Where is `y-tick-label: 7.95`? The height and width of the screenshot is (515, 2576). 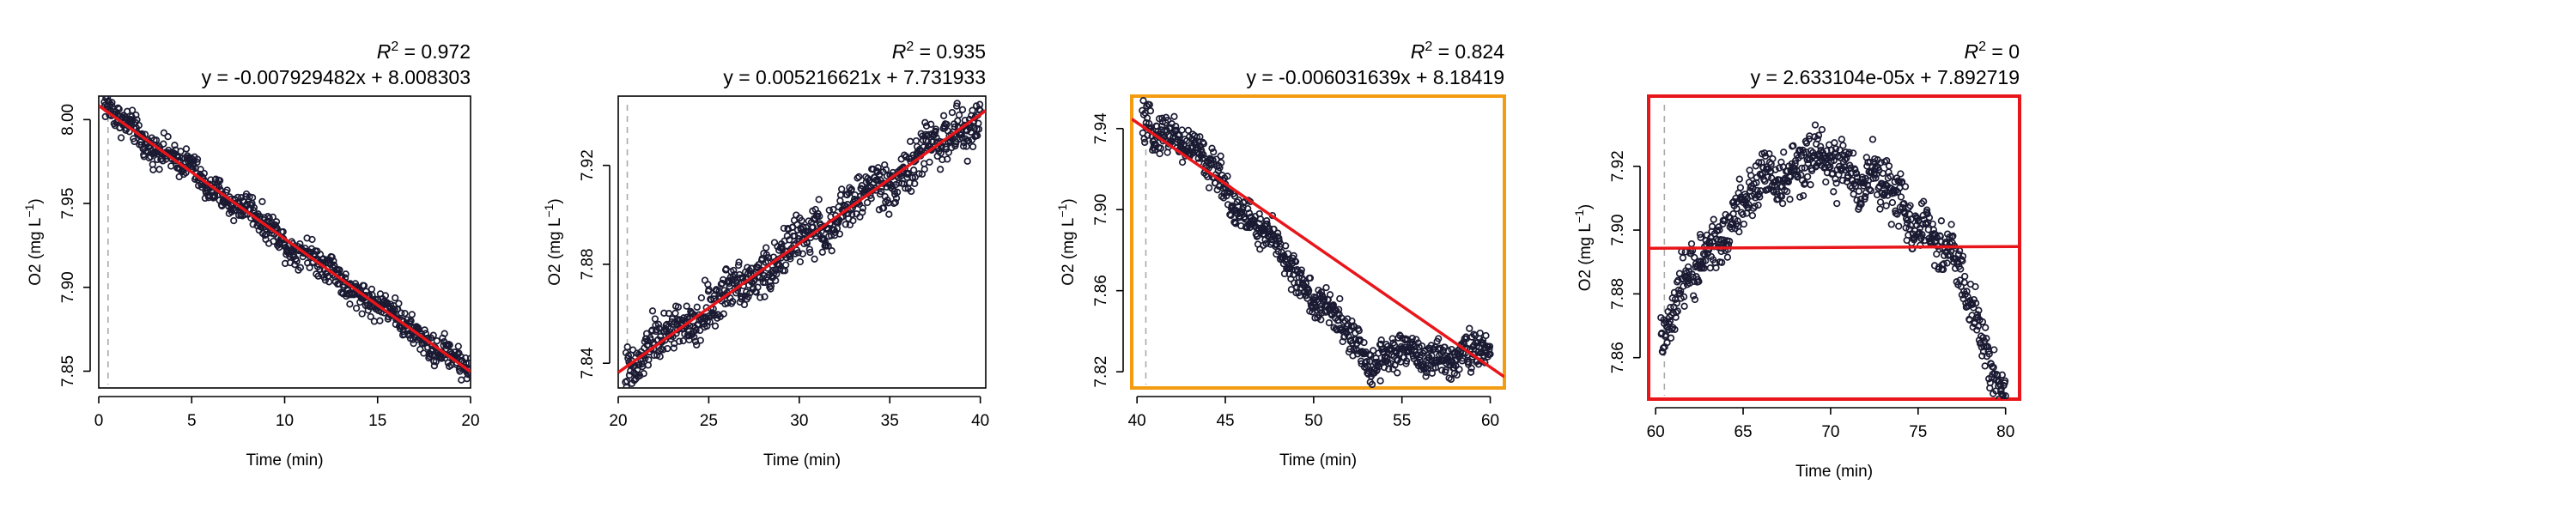 y-tick-label: 7.95 is located at coordinates (68, 204).